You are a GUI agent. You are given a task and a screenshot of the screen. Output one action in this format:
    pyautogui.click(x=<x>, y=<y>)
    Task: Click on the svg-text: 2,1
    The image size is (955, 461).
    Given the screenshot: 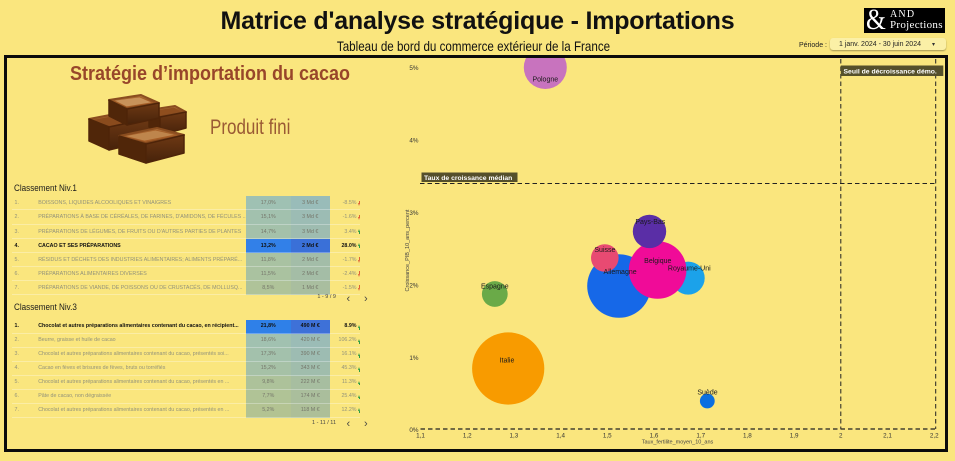 What is the action you would take?
    pyautogui.click(x=887, y=435)
    